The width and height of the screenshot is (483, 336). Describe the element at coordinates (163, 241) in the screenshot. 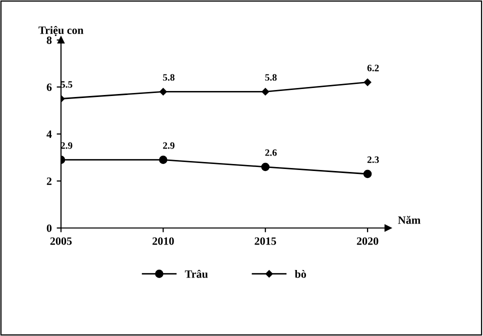

I see `x-tick-label: 2010` at that location.